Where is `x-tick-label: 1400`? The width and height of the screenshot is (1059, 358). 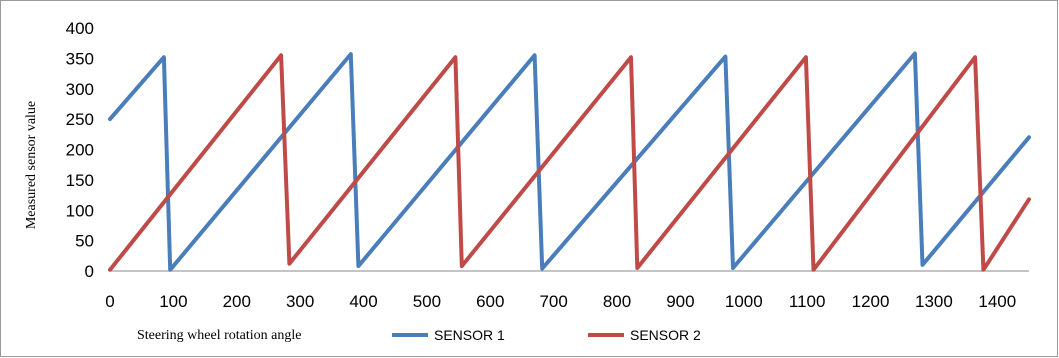
x-tick-label: 1400 is located at coordinates (997, 301).